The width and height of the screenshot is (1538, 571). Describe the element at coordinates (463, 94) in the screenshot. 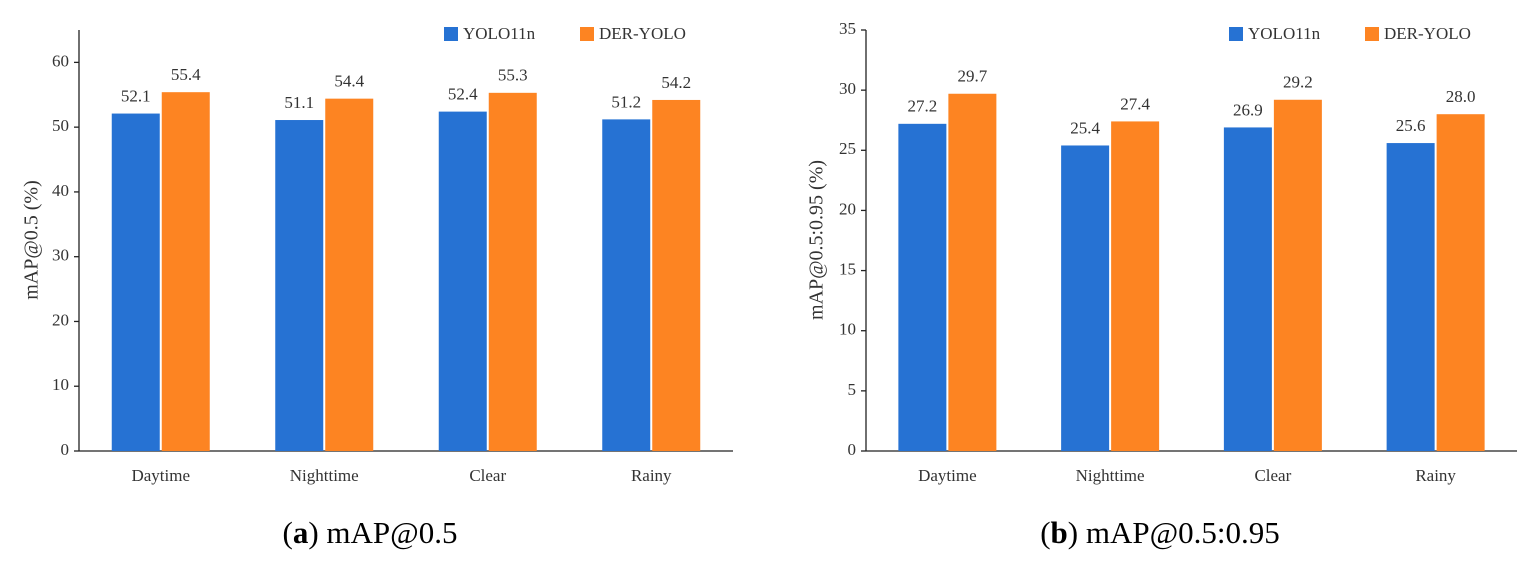

I see `value-label: 52.4` at that location.